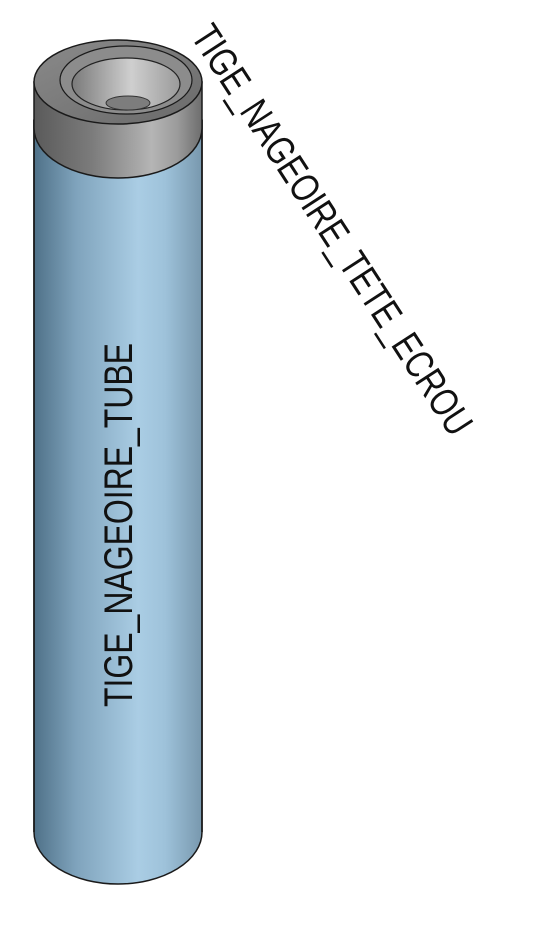  Describe the element at coordinates (128, 103) in the screenshot. I see `nut-bore-floor` at that location.